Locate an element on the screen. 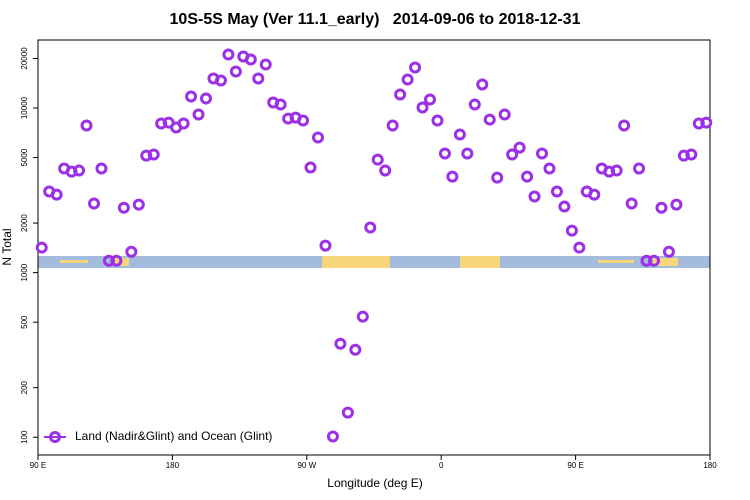  y-tick-label: 1000 is located at coordinates (24, 272).